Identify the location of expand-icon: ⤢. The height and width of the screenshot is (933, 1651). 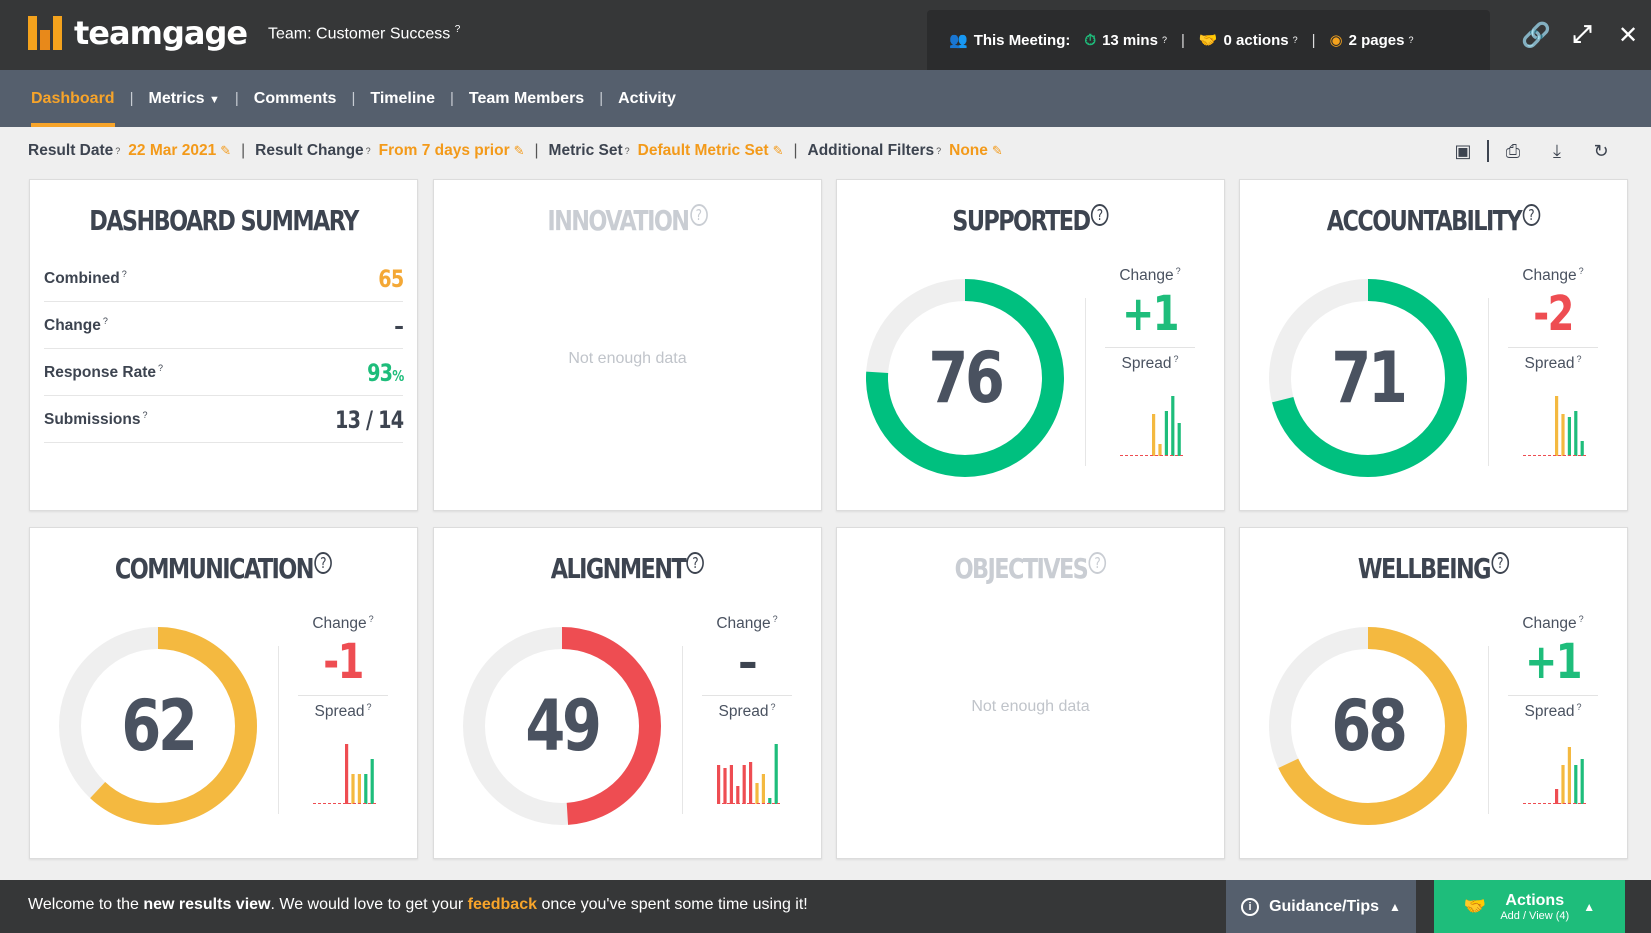
(1582, 34).